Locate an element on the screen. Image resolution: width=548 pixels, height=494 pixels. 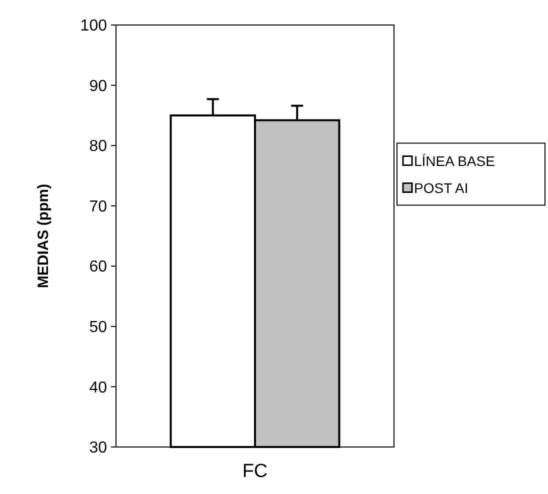
x-tick-label: FC is located at coordinates (255, 471).